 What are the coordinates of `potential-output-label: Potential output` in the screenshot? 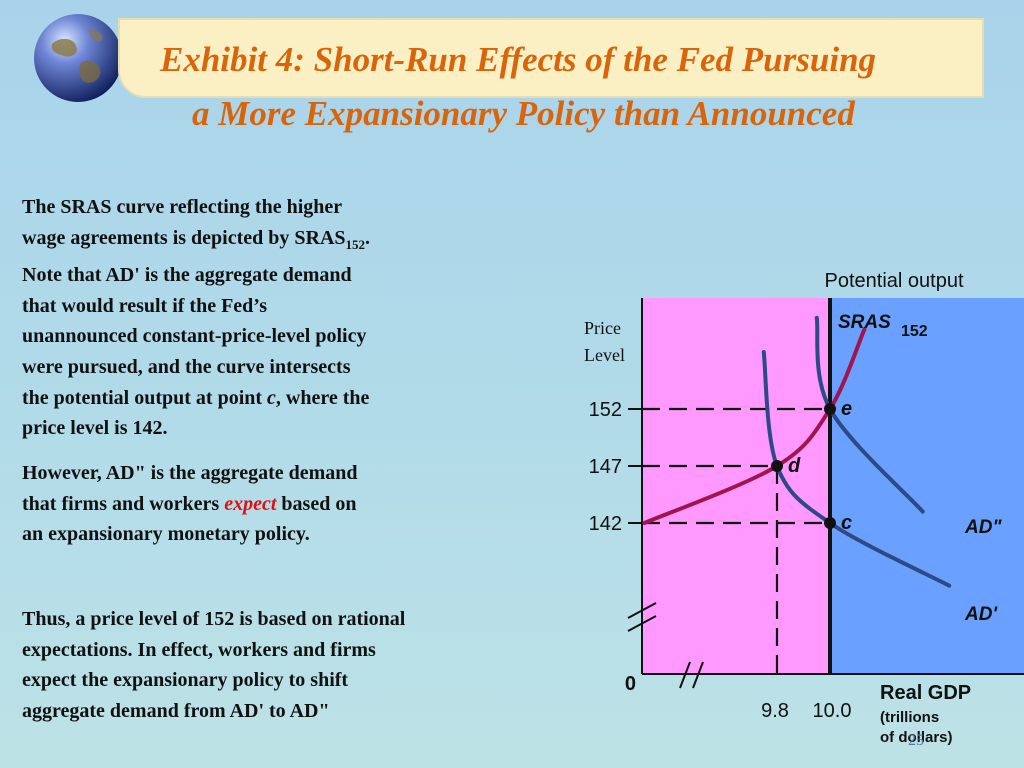 It's located at (894, 281).